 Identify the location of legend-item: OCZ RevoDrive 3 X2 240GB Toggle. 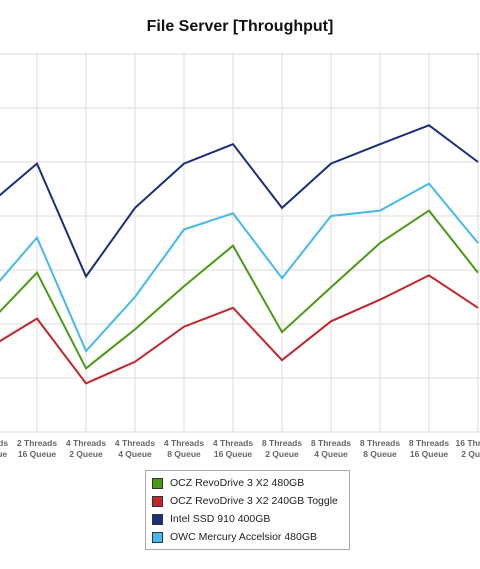
(247, 501).